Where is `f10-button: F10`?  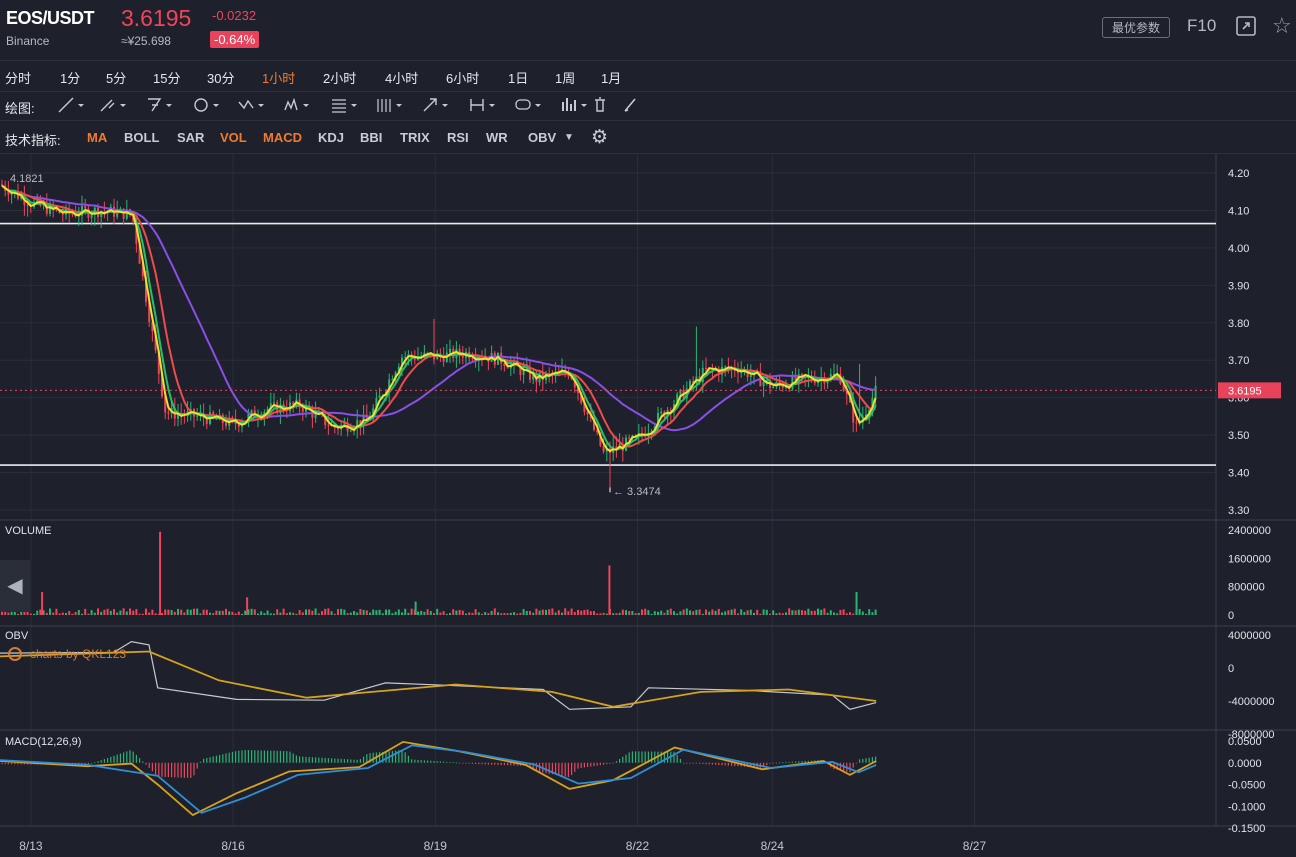 f10-button: F10 is located at coordinates (1202, 25).